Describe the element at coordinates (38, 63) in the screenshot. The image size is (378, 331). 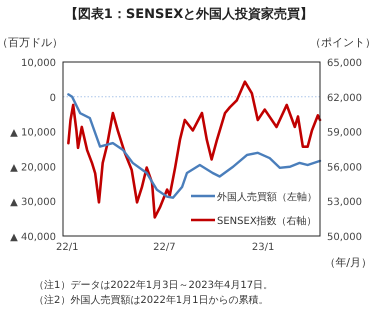
I see `y-tick-label: 10,000` at that location.